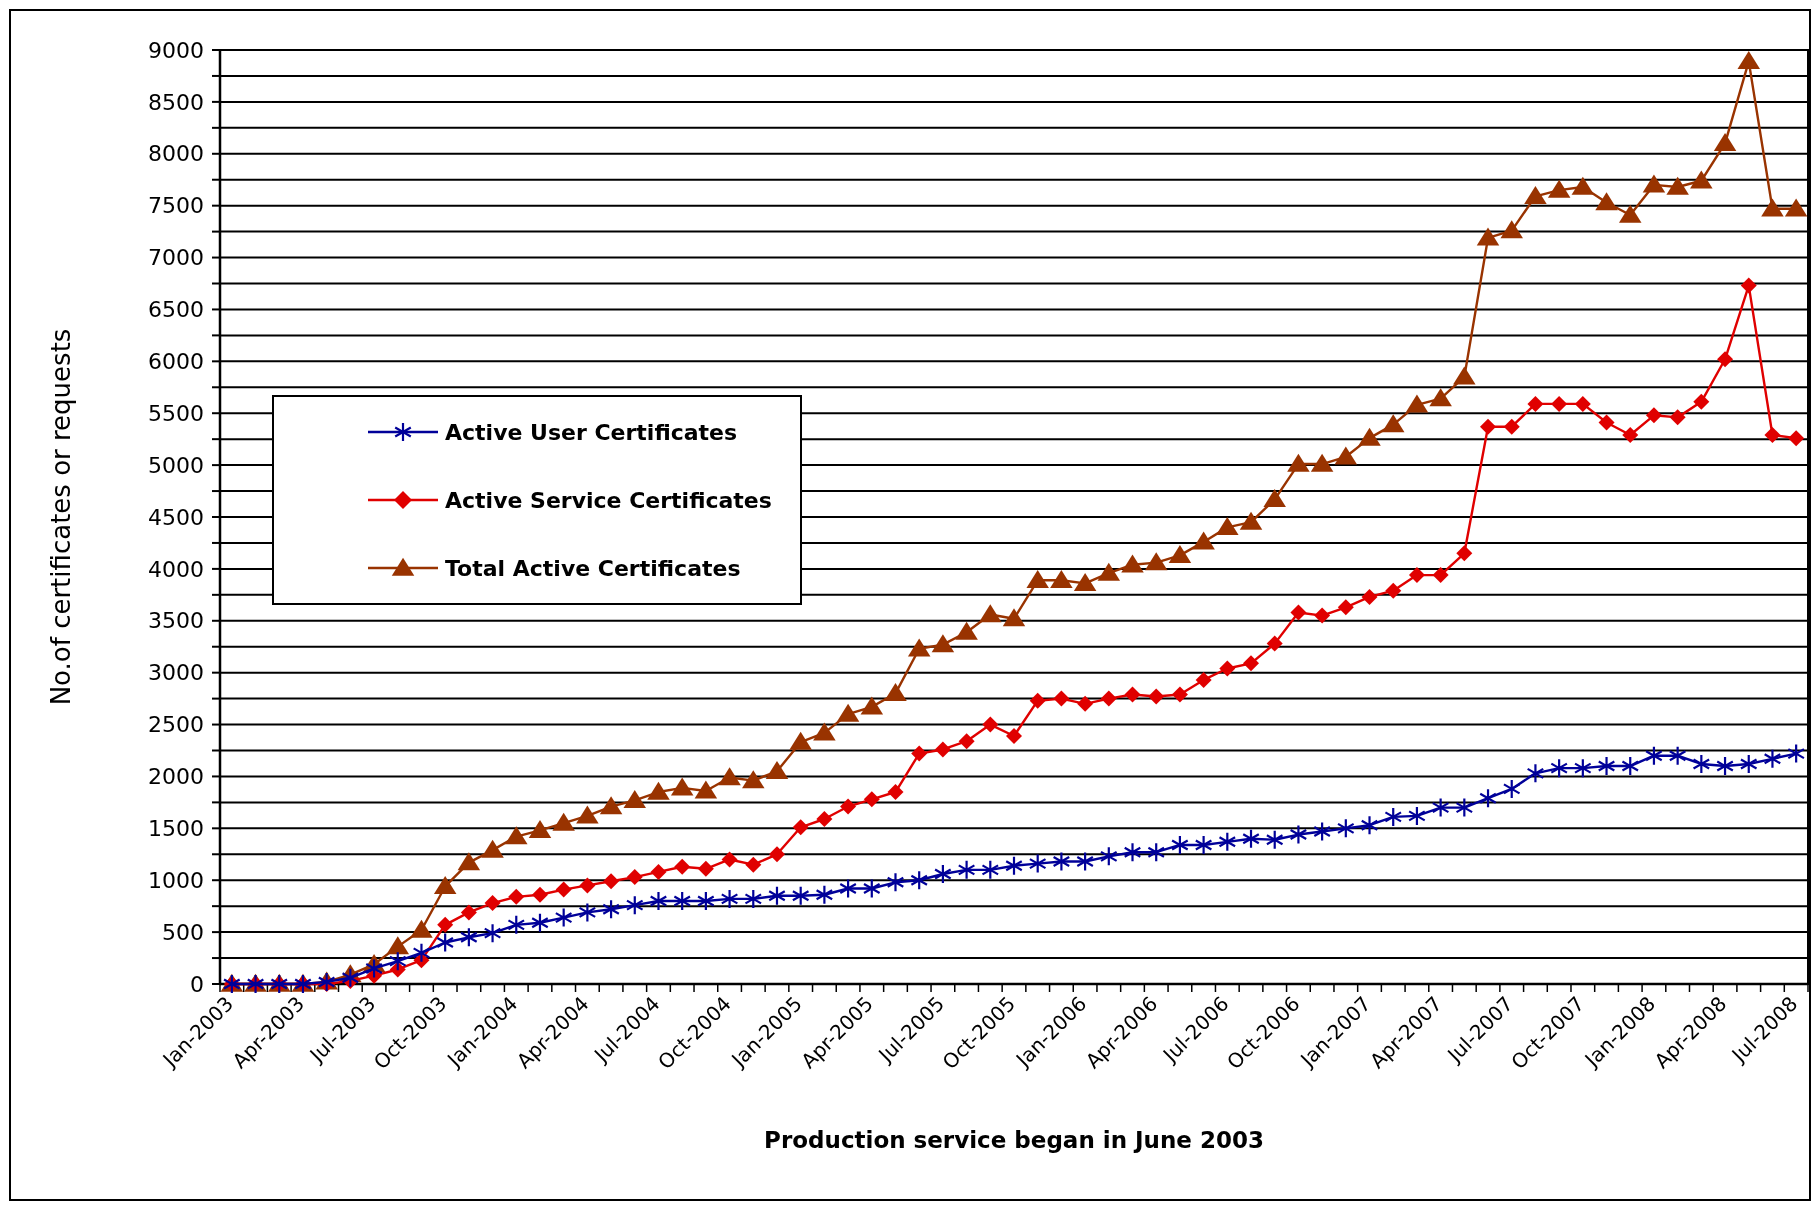 The width and height of the screenshot is (1820, 1210). I want to click on y-tick-label: 8000, so click(176, 154).